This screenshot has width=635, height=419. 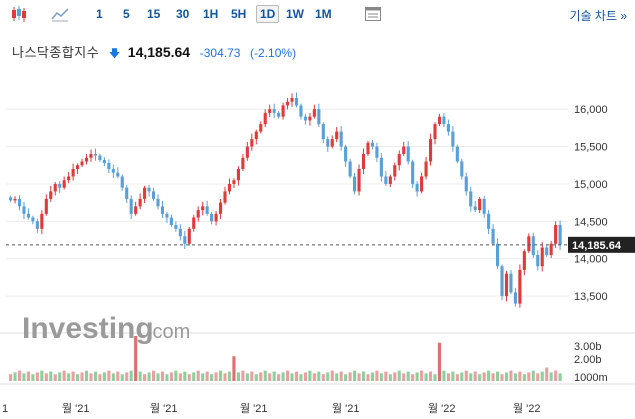 I want to click on candlestick-icon, so click(x=19, y=14).